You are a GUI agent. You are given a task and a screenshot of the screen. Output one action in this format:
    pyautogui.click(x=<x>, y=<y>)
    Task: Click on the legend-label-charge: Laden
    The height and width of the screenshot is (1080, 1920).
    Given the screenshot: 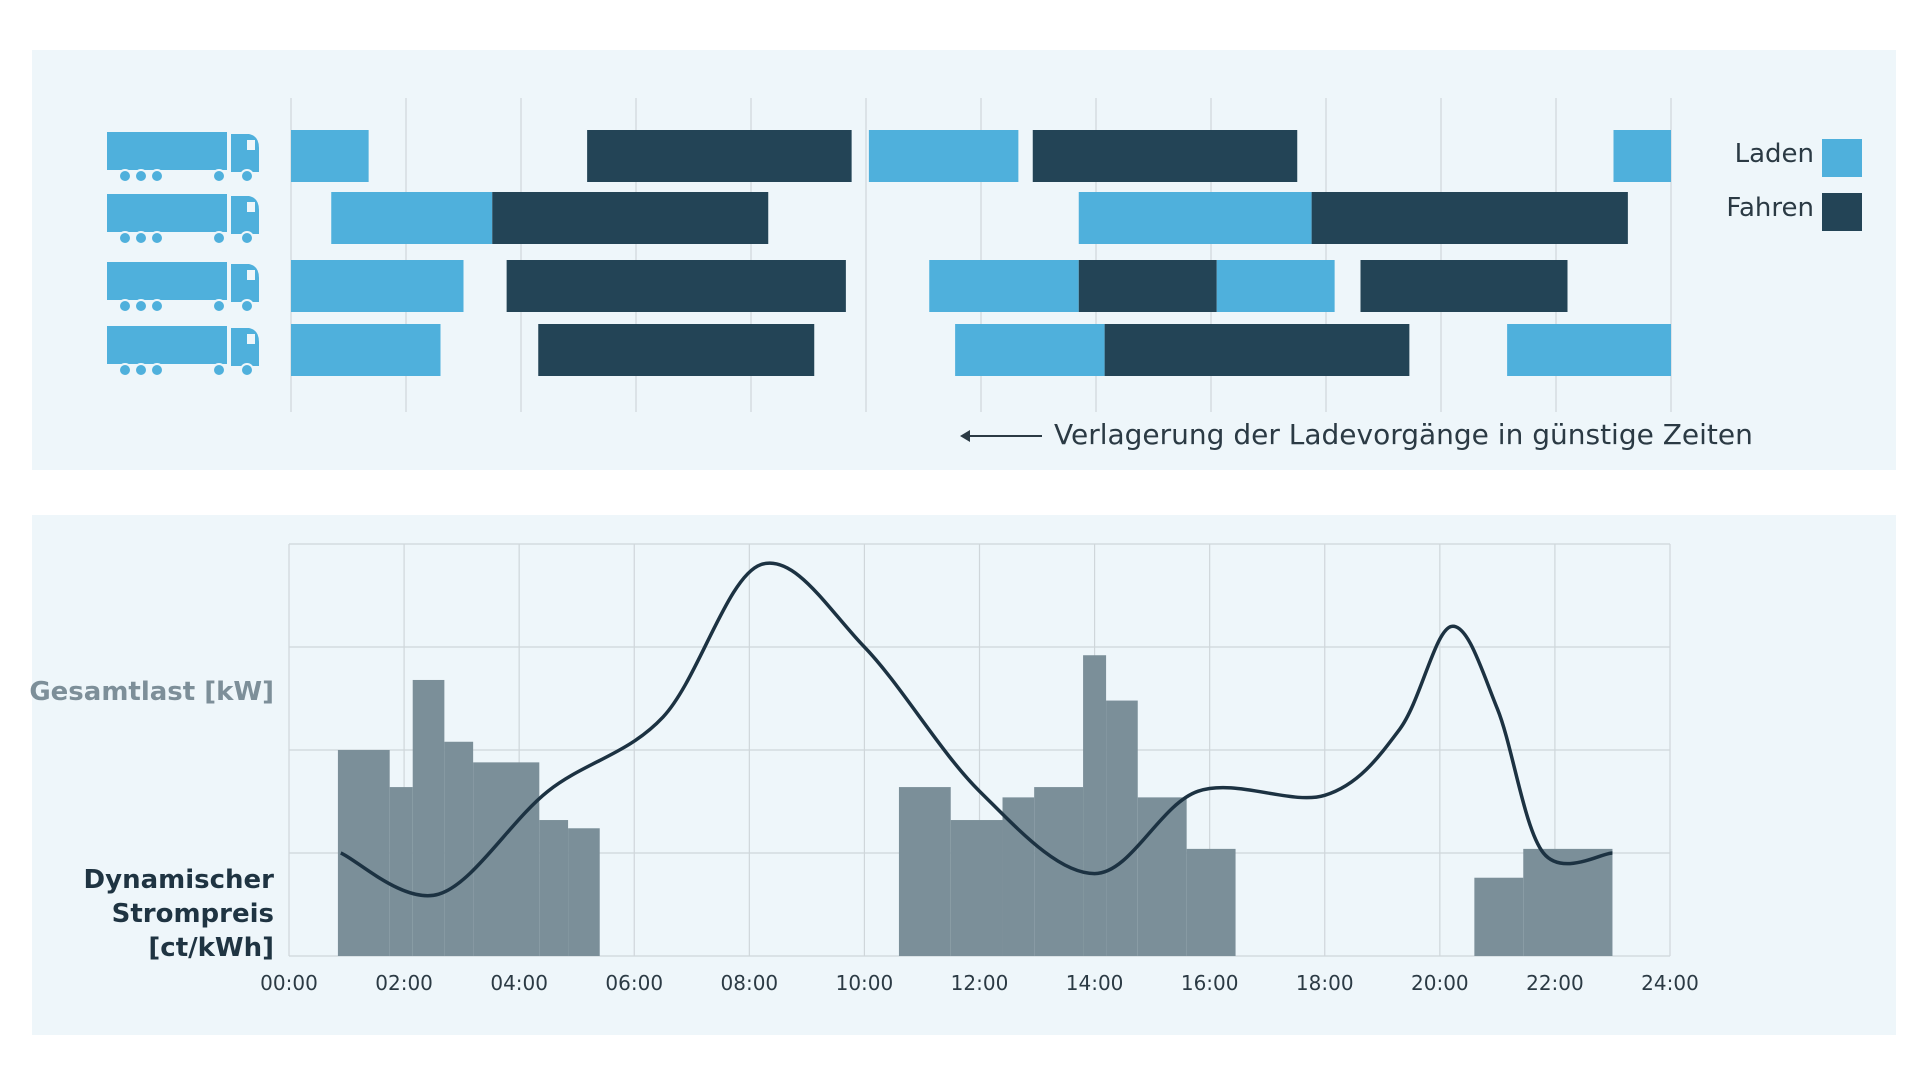 What is the action you would take?
    pyautogui.click(x=1774, y=154)
    